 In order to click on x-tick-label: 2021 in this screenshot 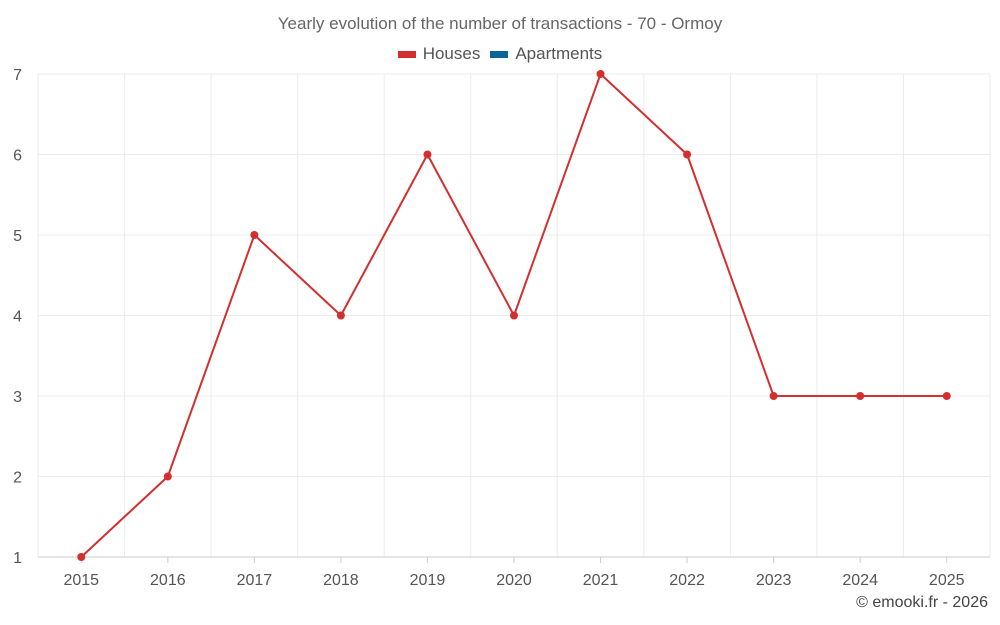, I will do `click(601, 580)`.